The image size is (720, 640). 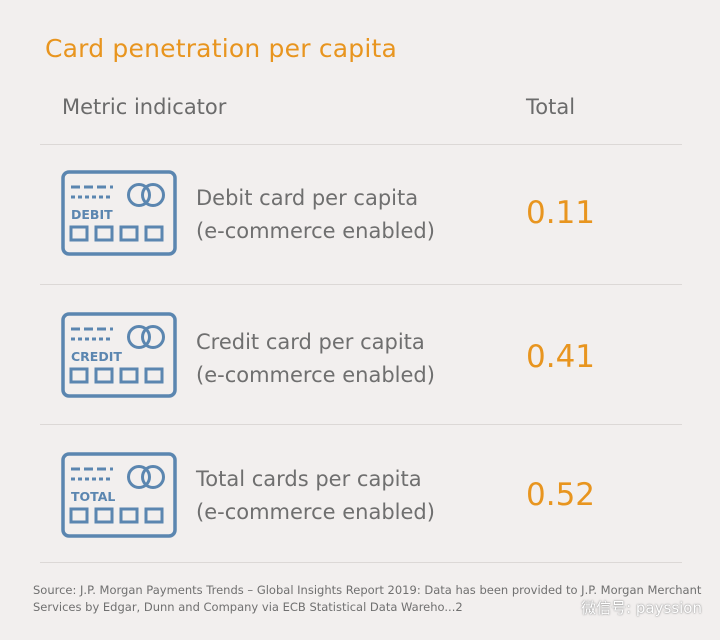 What do you see at coordinates (641, 608) in the screenshot?
I see `watermark: 微信号: payssion` at bounding box center [641, 608].